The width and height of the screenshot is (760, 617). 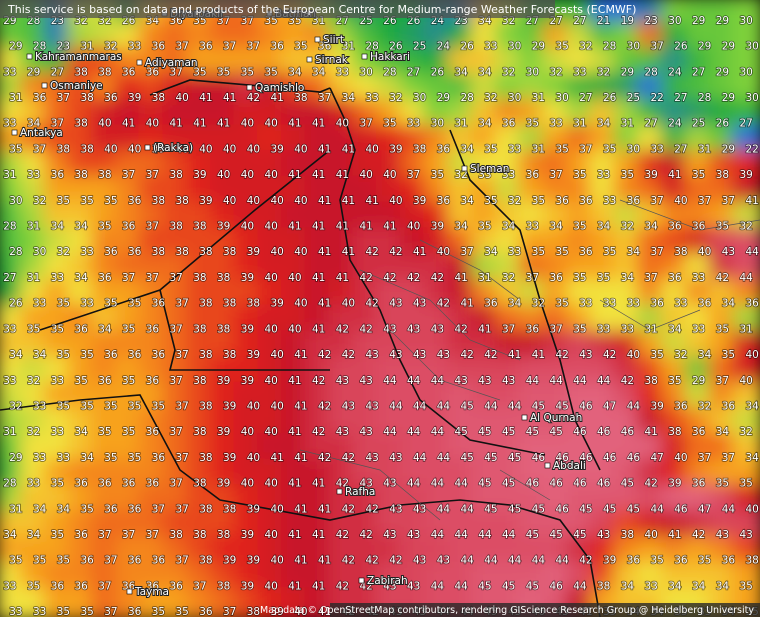 What do you see at coordinates (173, 148) in the screenshot?
I see `place-name: (Rakka)` at bounding box center [173, 148].